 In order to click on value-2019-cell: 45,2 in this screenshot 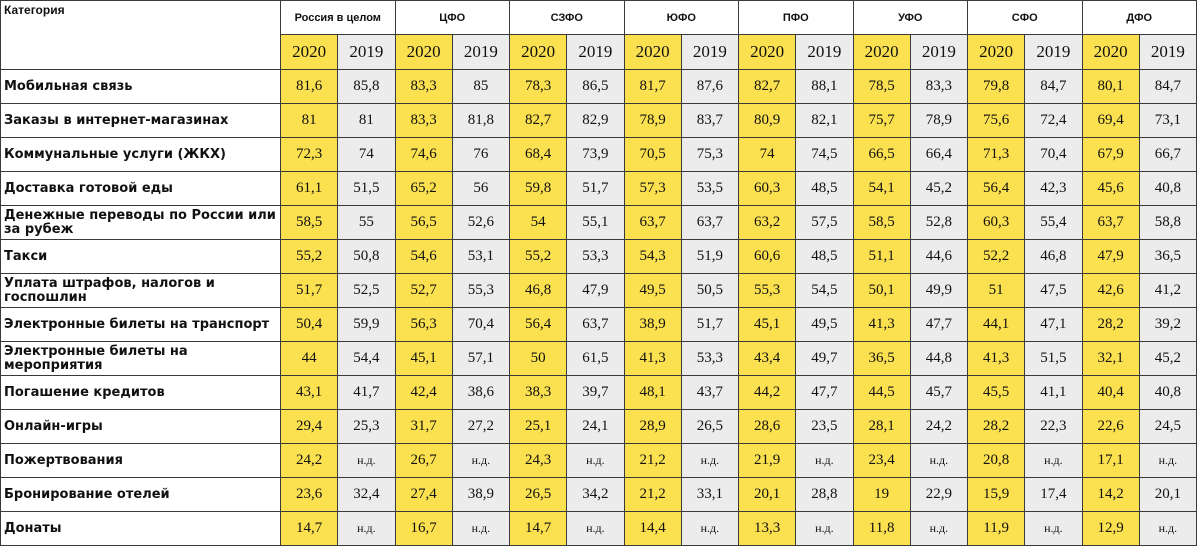, I will do `click(1168, 358)`.